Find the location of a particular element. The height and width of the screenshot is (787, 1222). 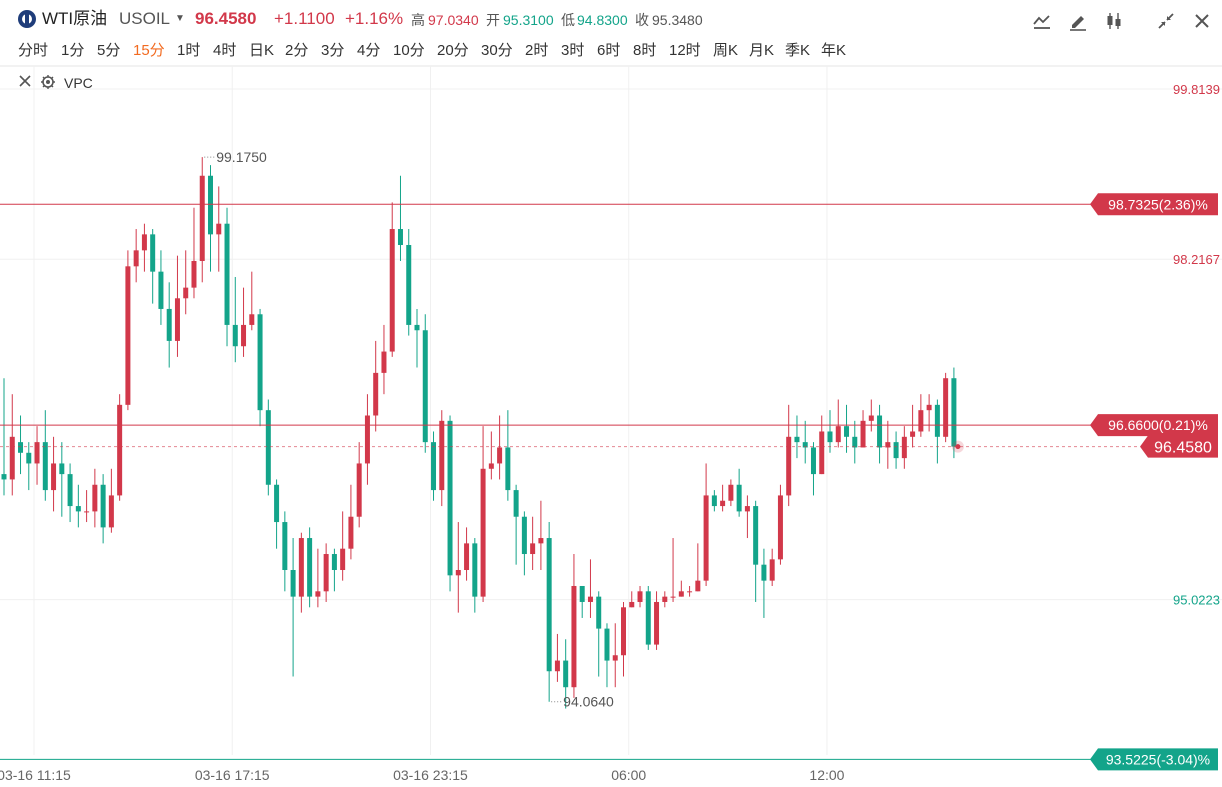

tab-period: 3分 is located at coordinates (333, 50).